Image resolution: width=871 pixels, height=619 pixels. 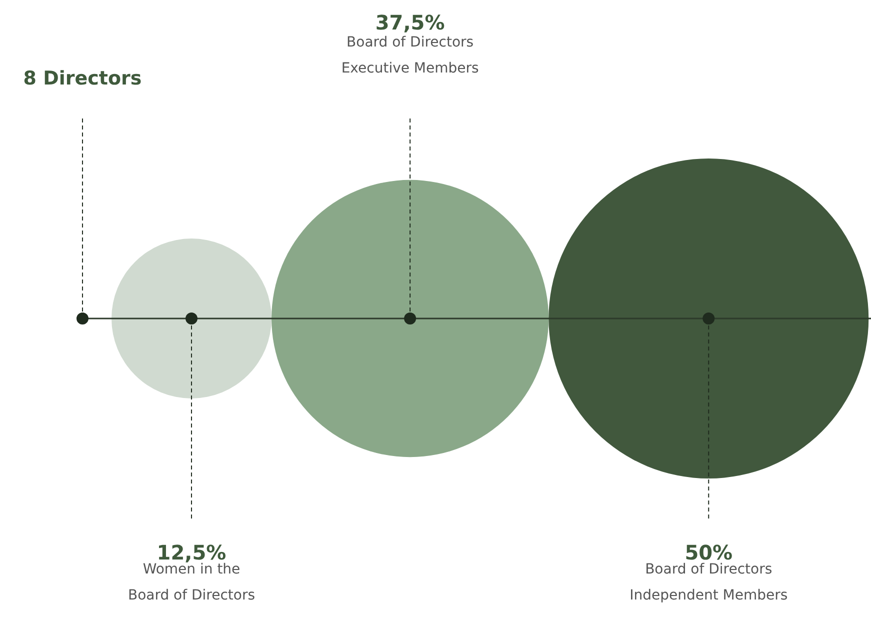 What do you see at coordinates (192, 583) in the screenshot?
I see `category-label: Women in the Board of Directors` at bounding box center [192, 583].